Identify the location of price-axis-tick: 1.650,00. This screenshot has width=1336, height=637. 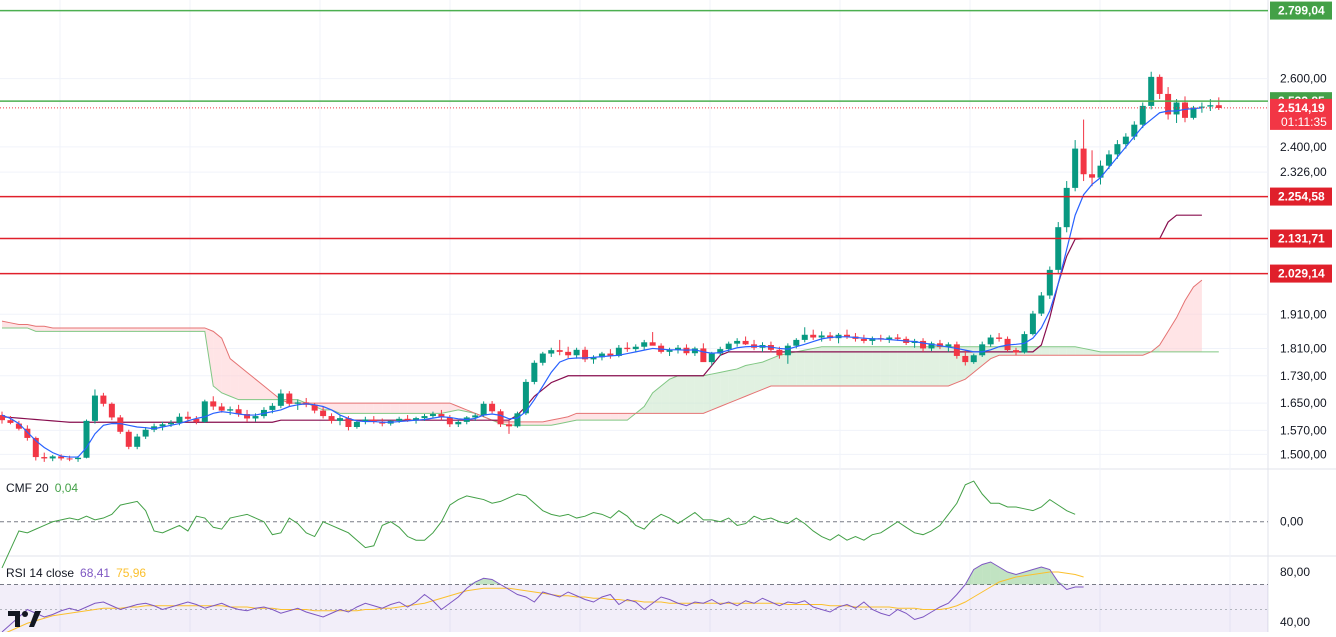
(1303, 403).